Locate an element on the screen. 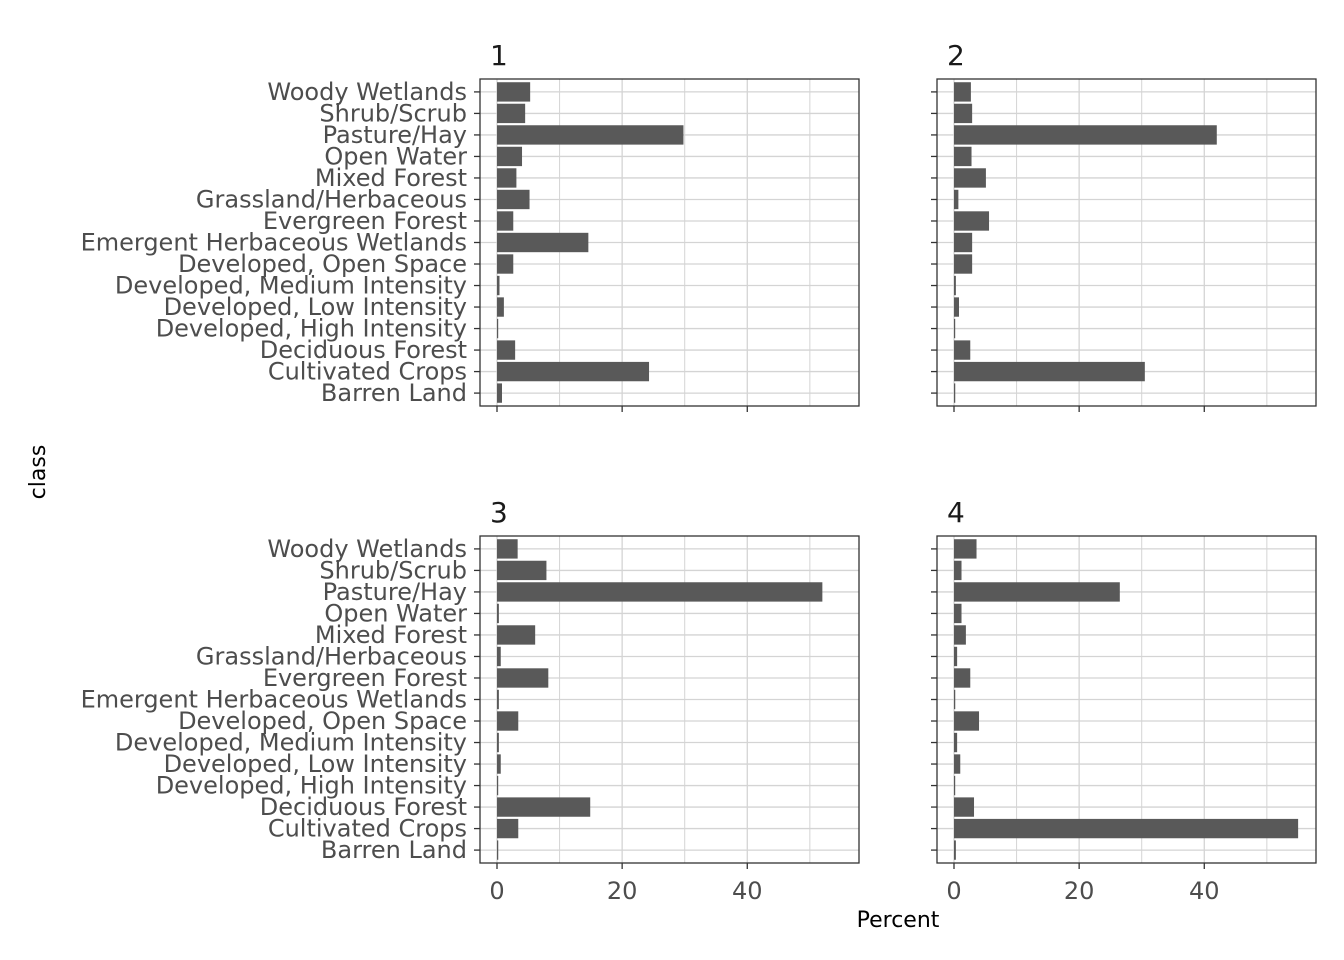  panel-strip-label: 2 is located at coordinates (956, 55).